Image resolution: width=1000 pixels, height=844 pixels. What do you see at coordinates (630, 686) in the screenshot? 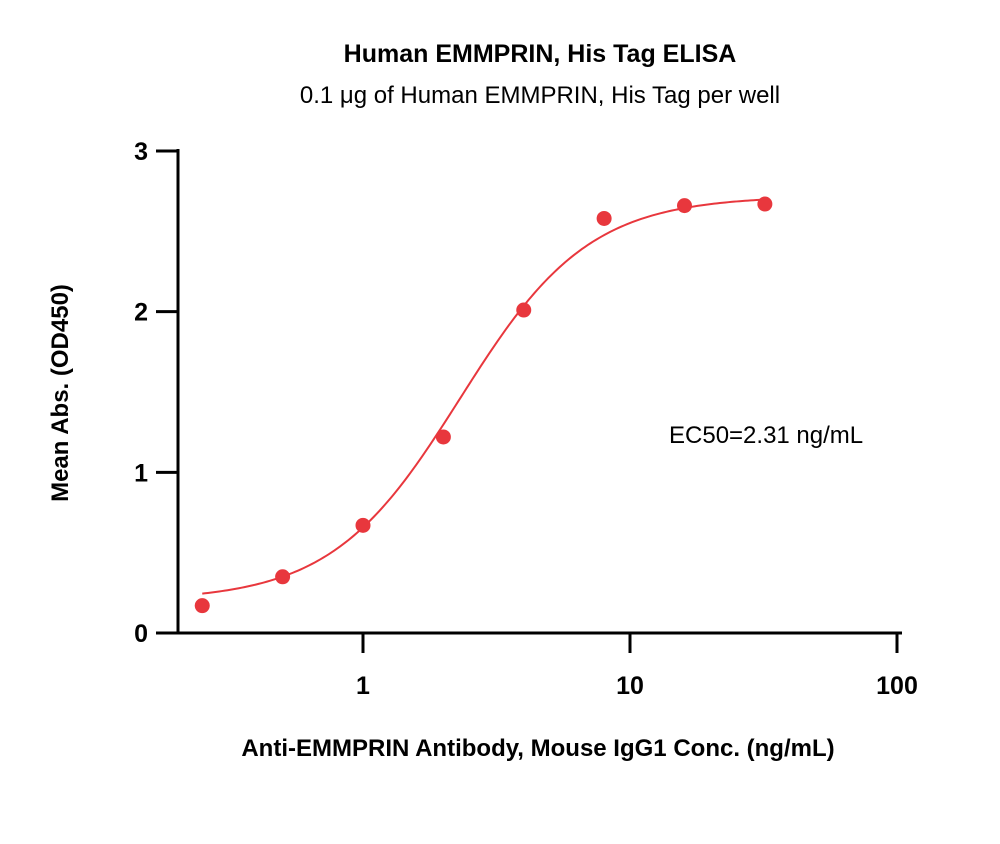
I see `x-tick-label: 10` at bounding box center [630, 686].